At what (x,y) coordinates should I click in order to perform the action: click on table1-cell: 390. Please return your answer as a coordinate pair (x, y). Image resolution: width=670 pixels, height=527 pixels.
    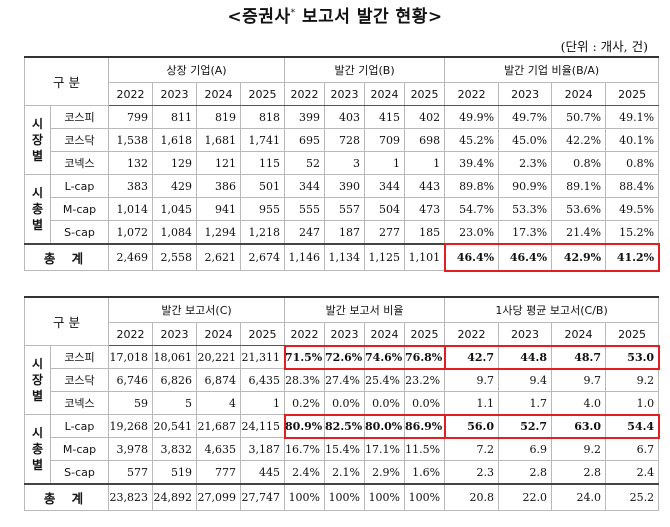
    Looking at the image, I should click on (345, 186).